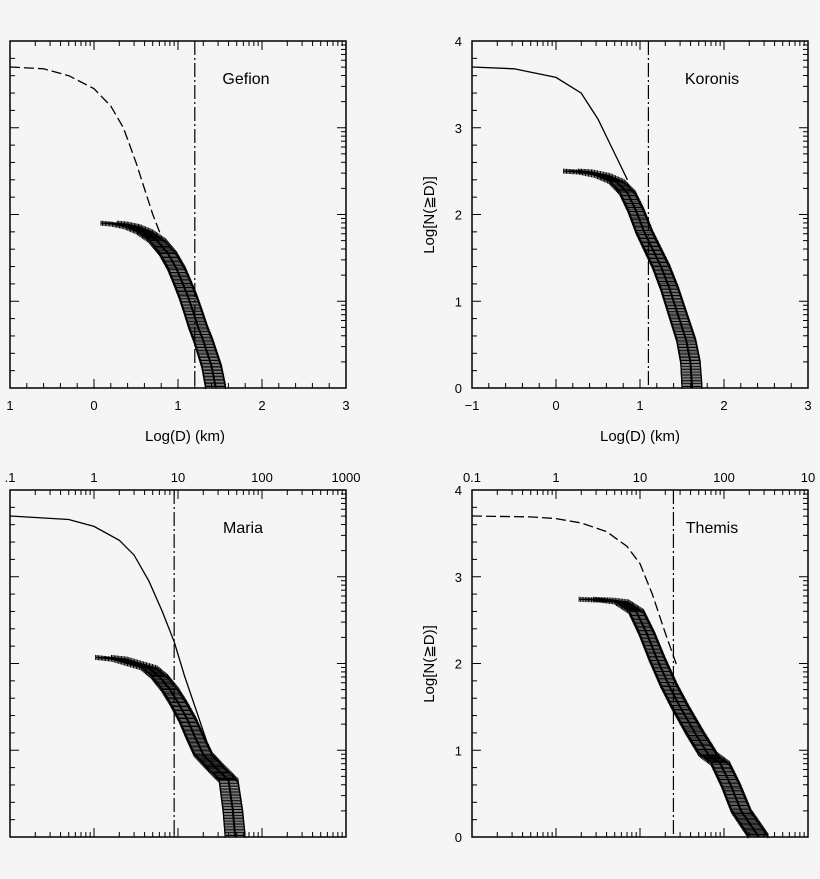 The width and height of the screenshot is (820, 879). I want to click on tick-labels: 1 0 1 2 3, so click(177, 405).